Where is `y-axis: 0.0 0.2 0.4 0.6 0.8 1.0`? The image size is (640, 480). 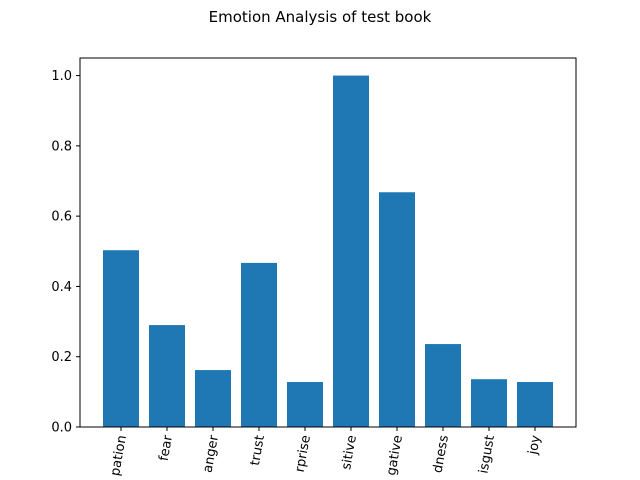 y-axis: 0.0 0.2 0.4 0.6 0.8 1.0 is located at coordinates (65, 252).